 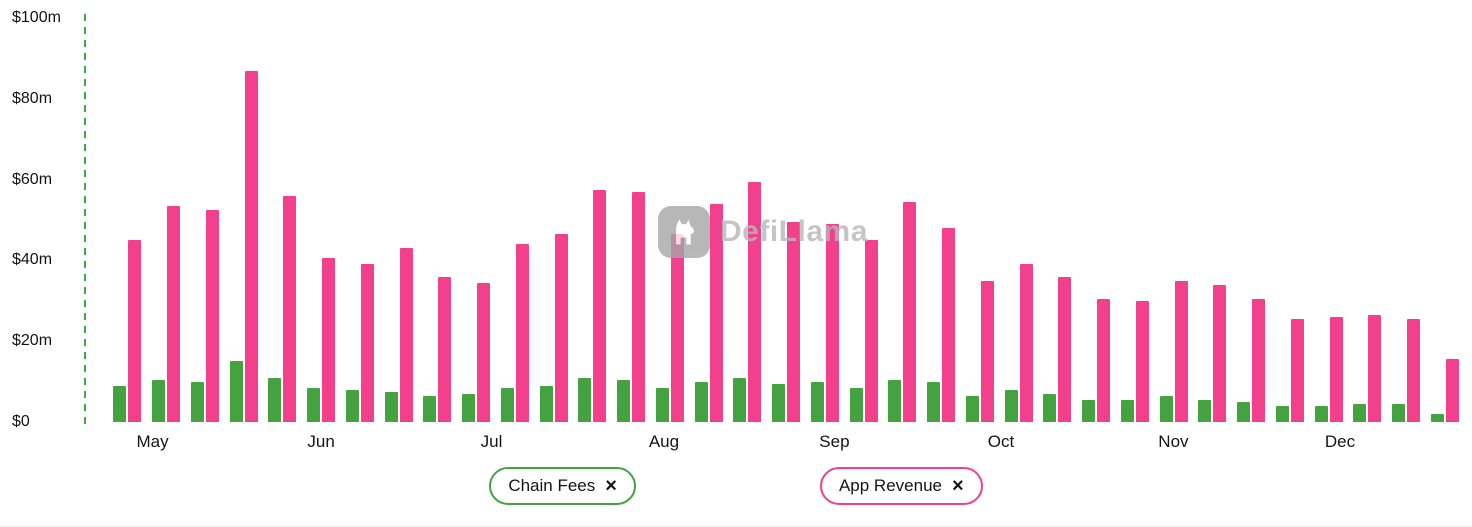 What do you see at coordinates (85, 219) in the screenshot?
I see `y-axis-dashed-line` at bounding box center [85, 219].